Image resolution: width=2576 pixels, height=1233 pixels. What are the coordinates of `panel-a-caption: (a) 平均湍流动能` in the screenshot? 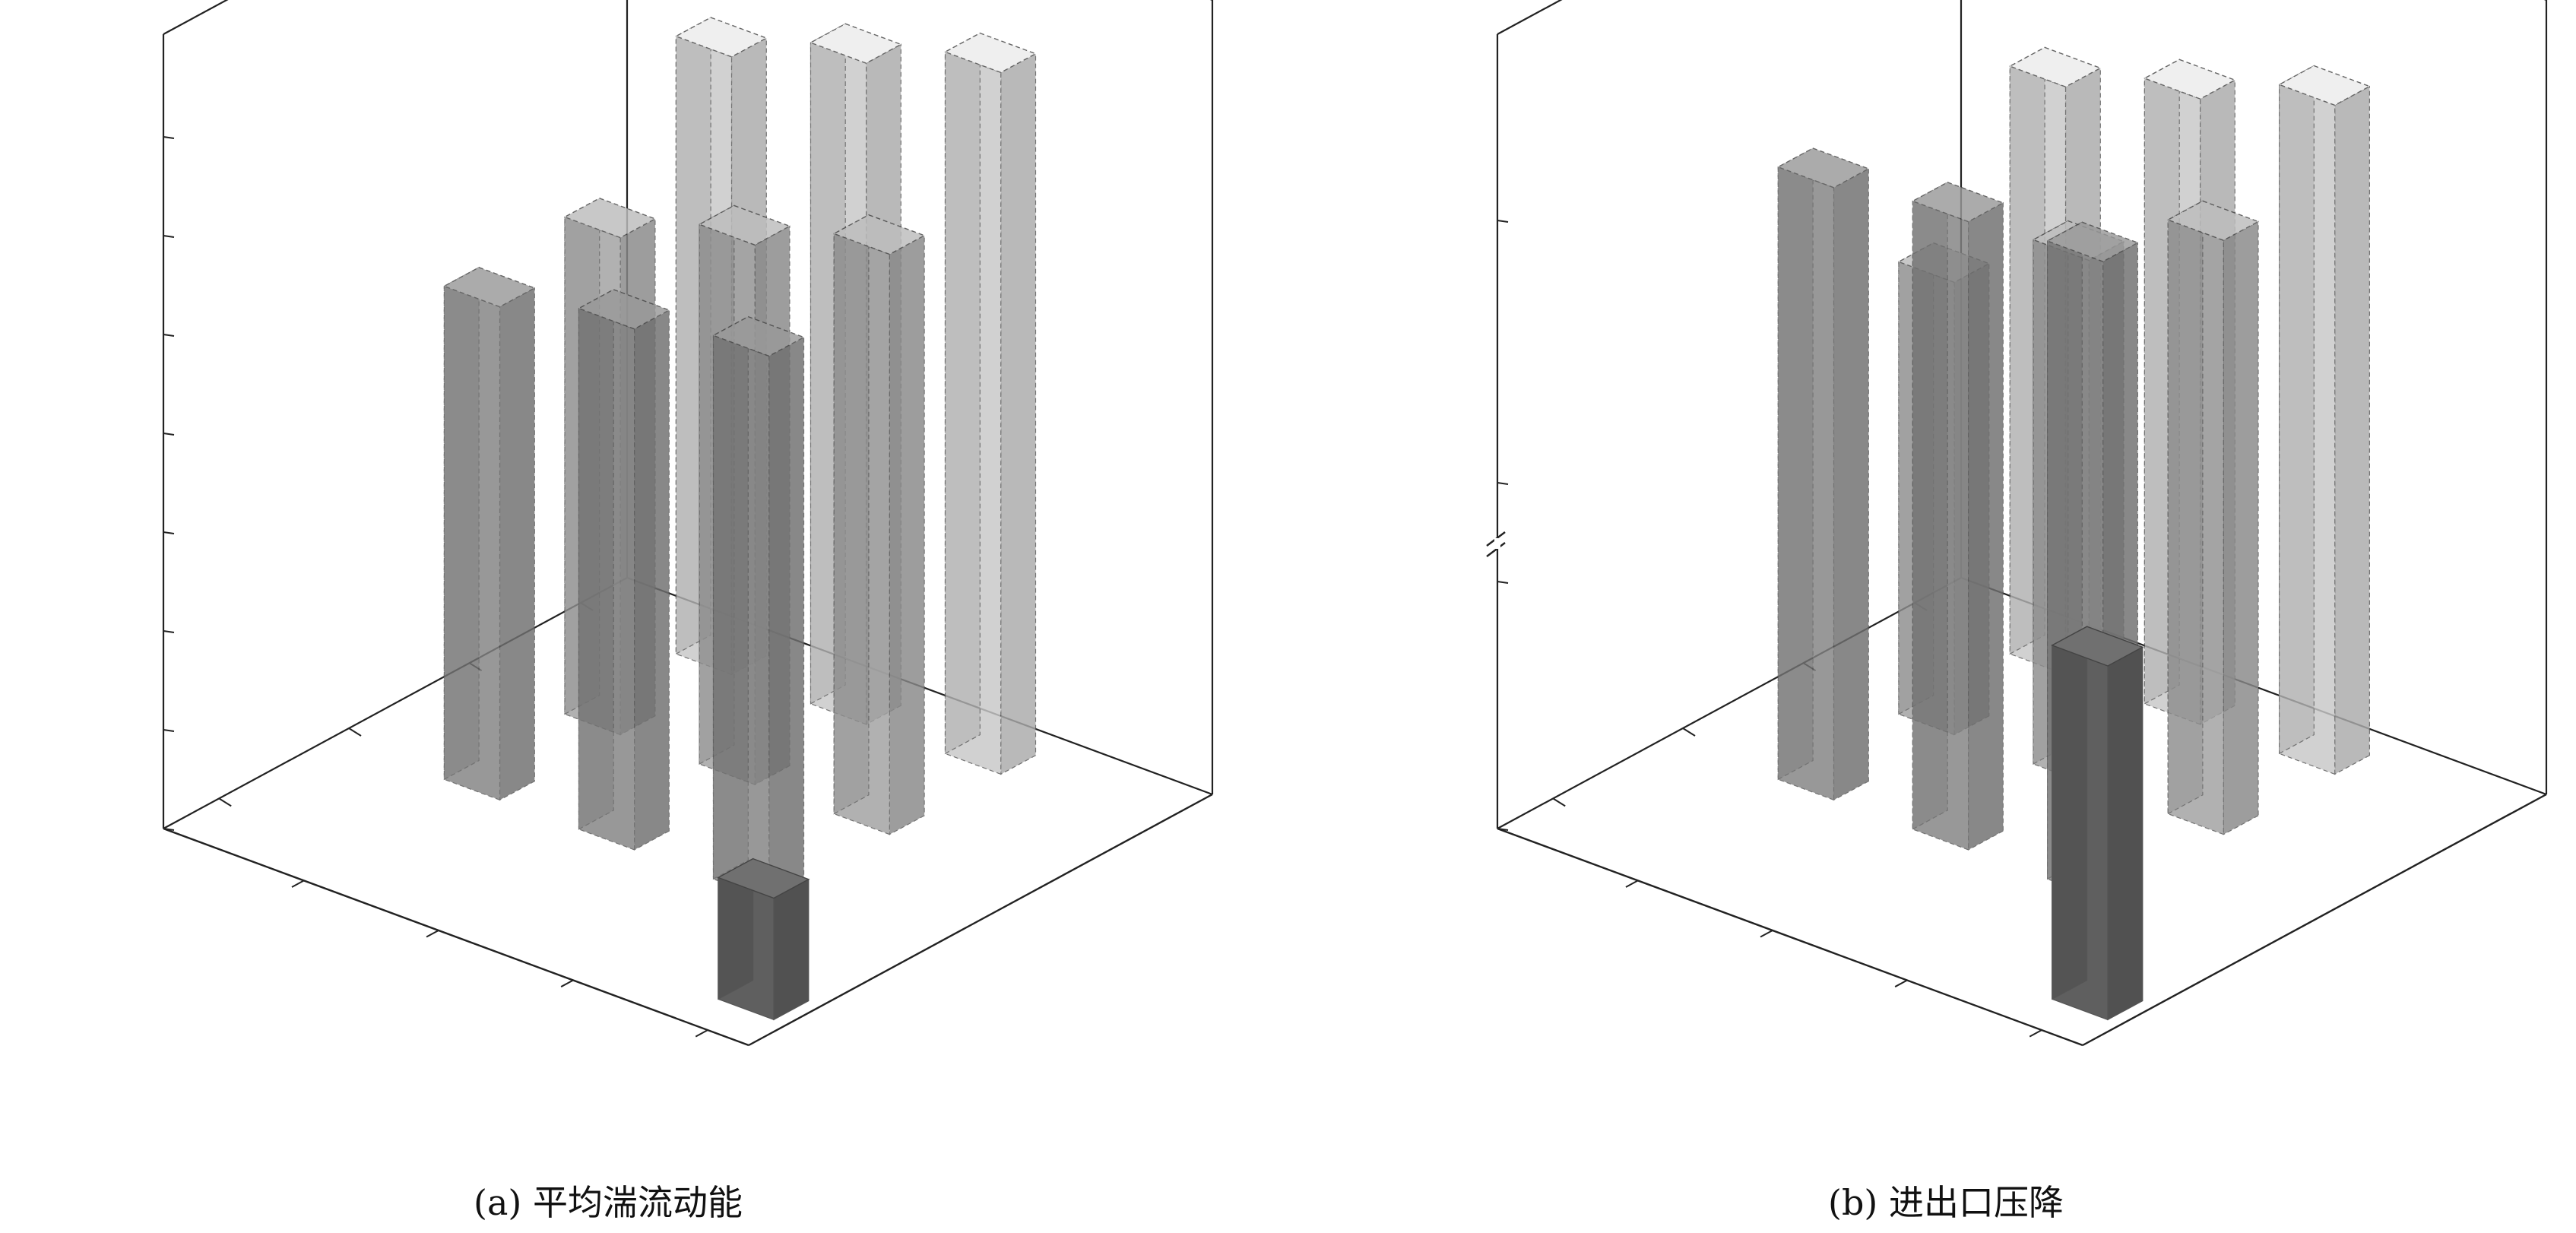 It's located at (608, 1202).